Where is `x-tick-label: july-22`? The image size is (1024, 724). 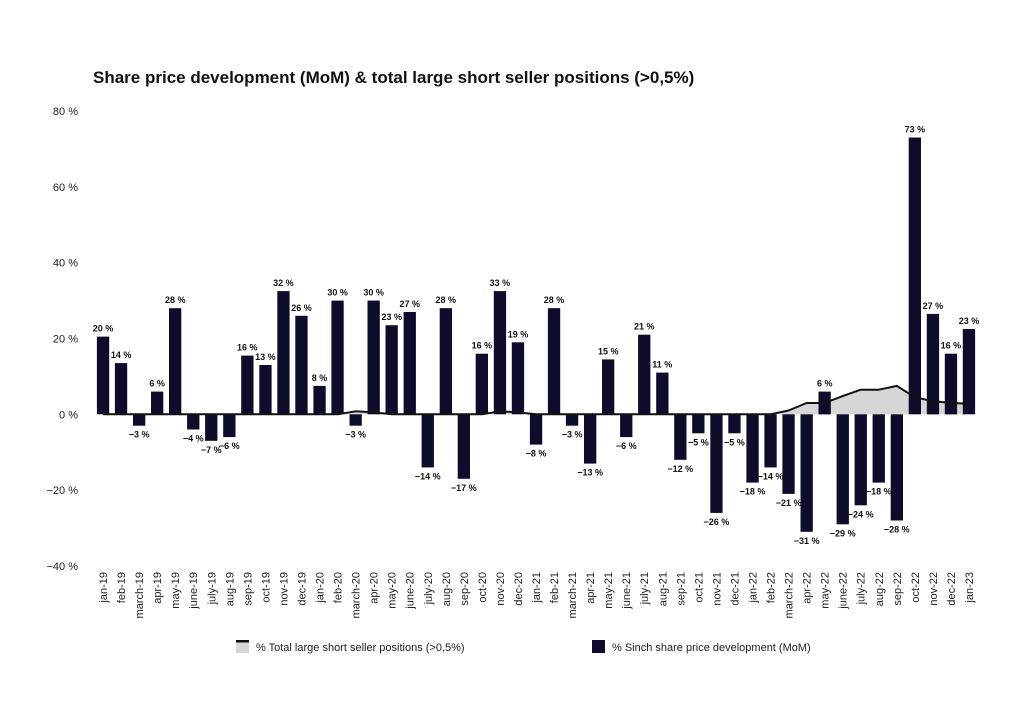 x-tick-label: july-22 is located at coordinates (862, 588).